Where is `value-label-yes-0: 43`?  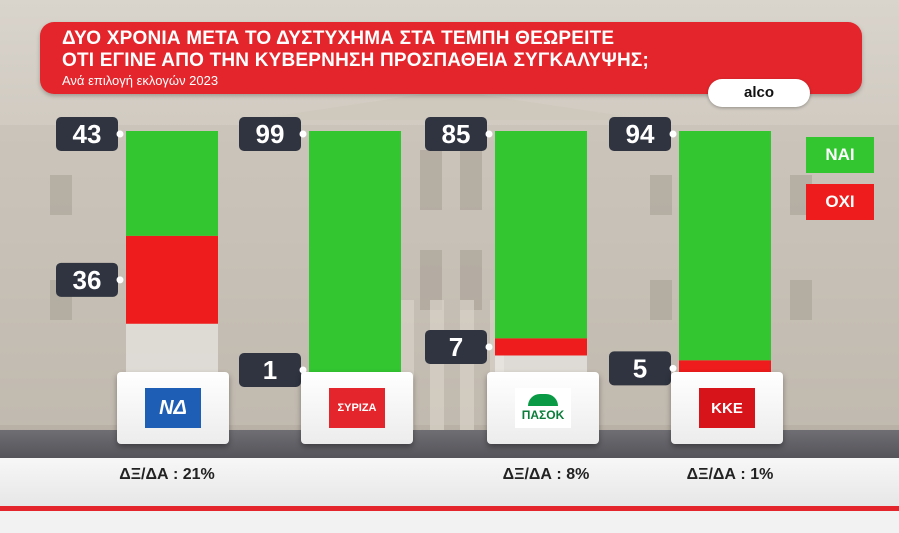
value-label-yes-0: 43 is located at coordinates (87, 134).